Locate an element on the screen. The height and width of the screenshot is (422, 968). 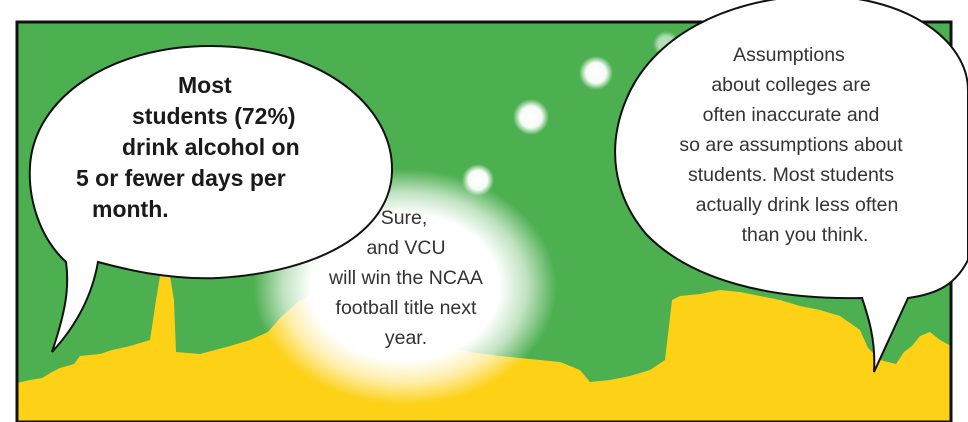
speech-left-line: 5 or fewer days per is located at coordinates (181, 178).